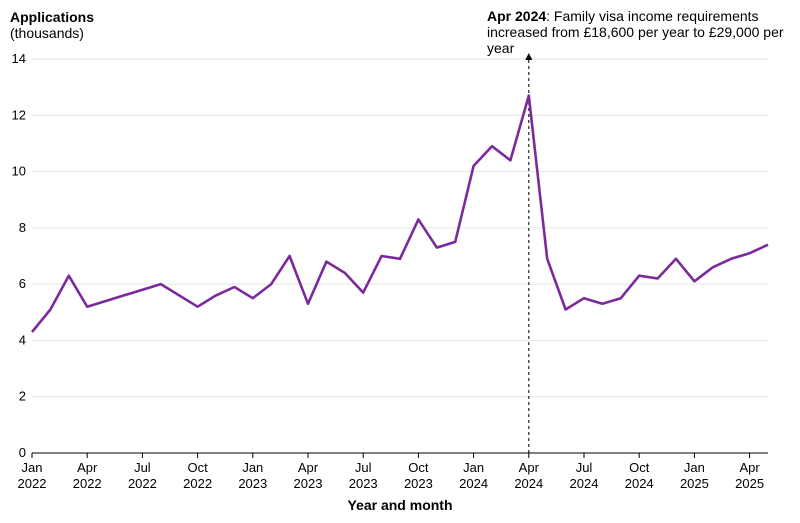  I want to click on y-tick-label: 10, so click(19, 171).